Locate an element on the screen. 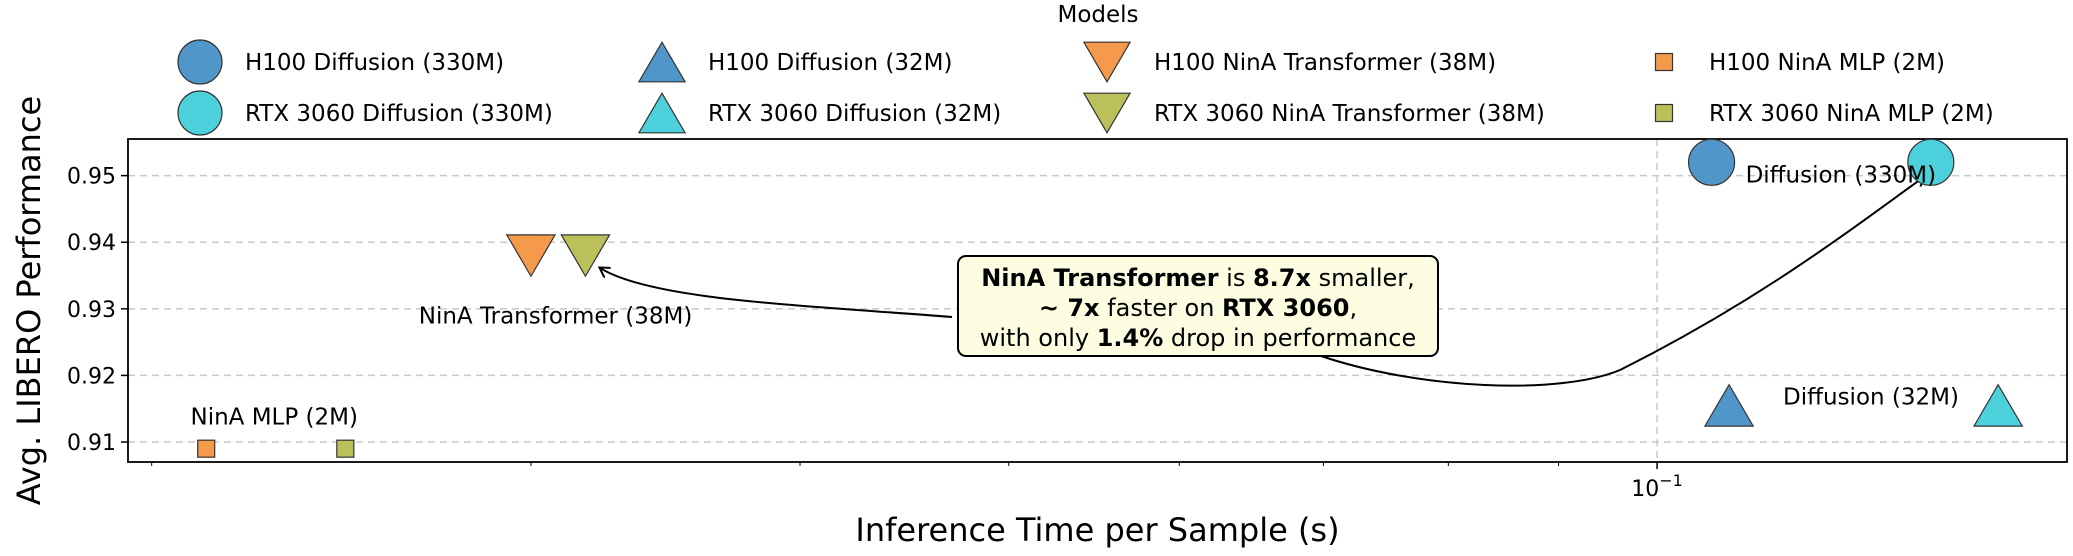  y-tick-label: 0.92 is located at coordinates (91, 376).